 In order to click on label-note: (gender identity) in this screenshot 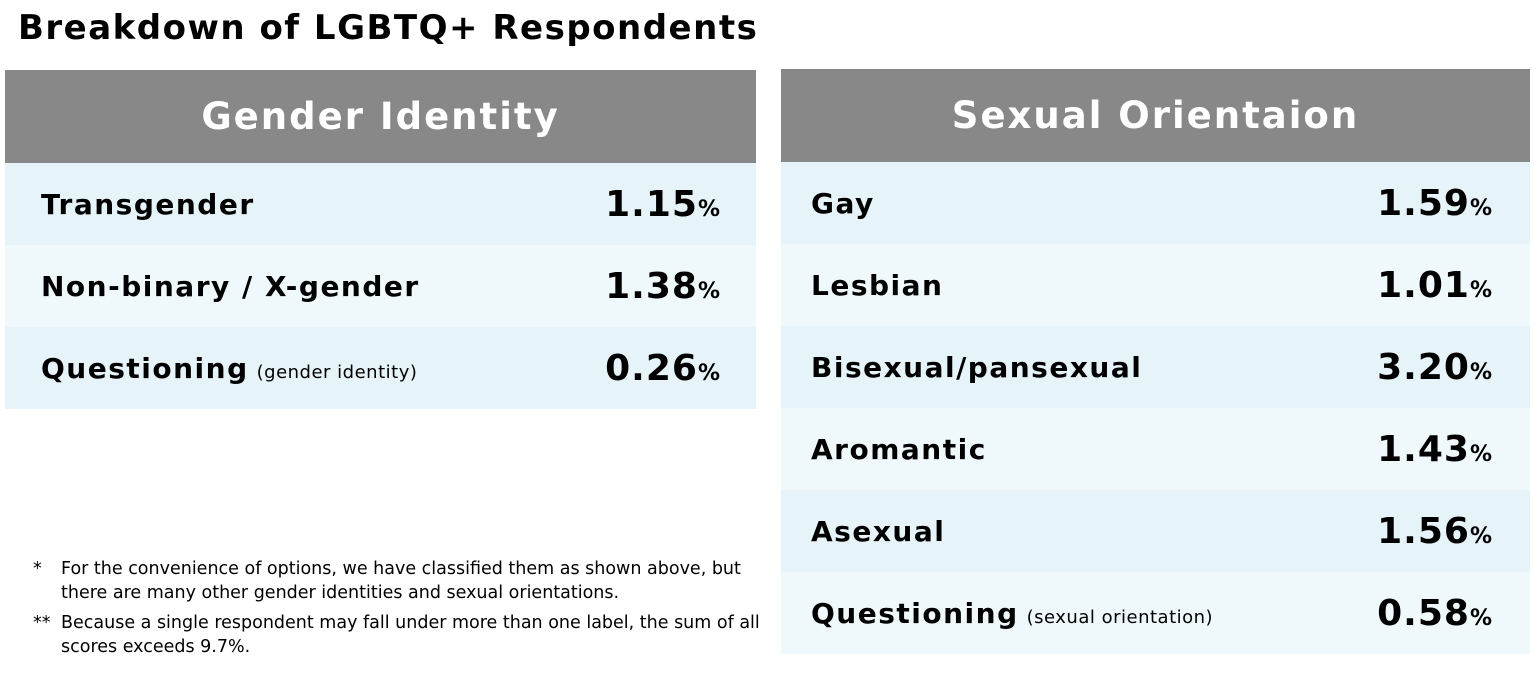, I will do `click(337, 372)`.